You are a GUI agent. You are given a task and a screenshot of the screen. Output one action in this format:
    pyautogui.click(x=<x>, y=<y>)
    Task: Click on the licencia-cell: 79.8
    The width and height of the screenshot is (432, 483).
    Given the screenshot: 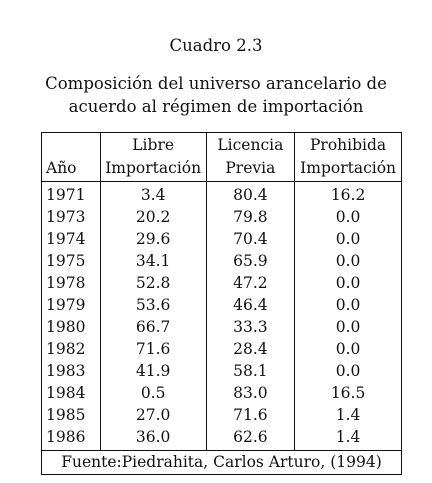 What is the action you would take?
    pyautogui.click(x=250, y=217)
    